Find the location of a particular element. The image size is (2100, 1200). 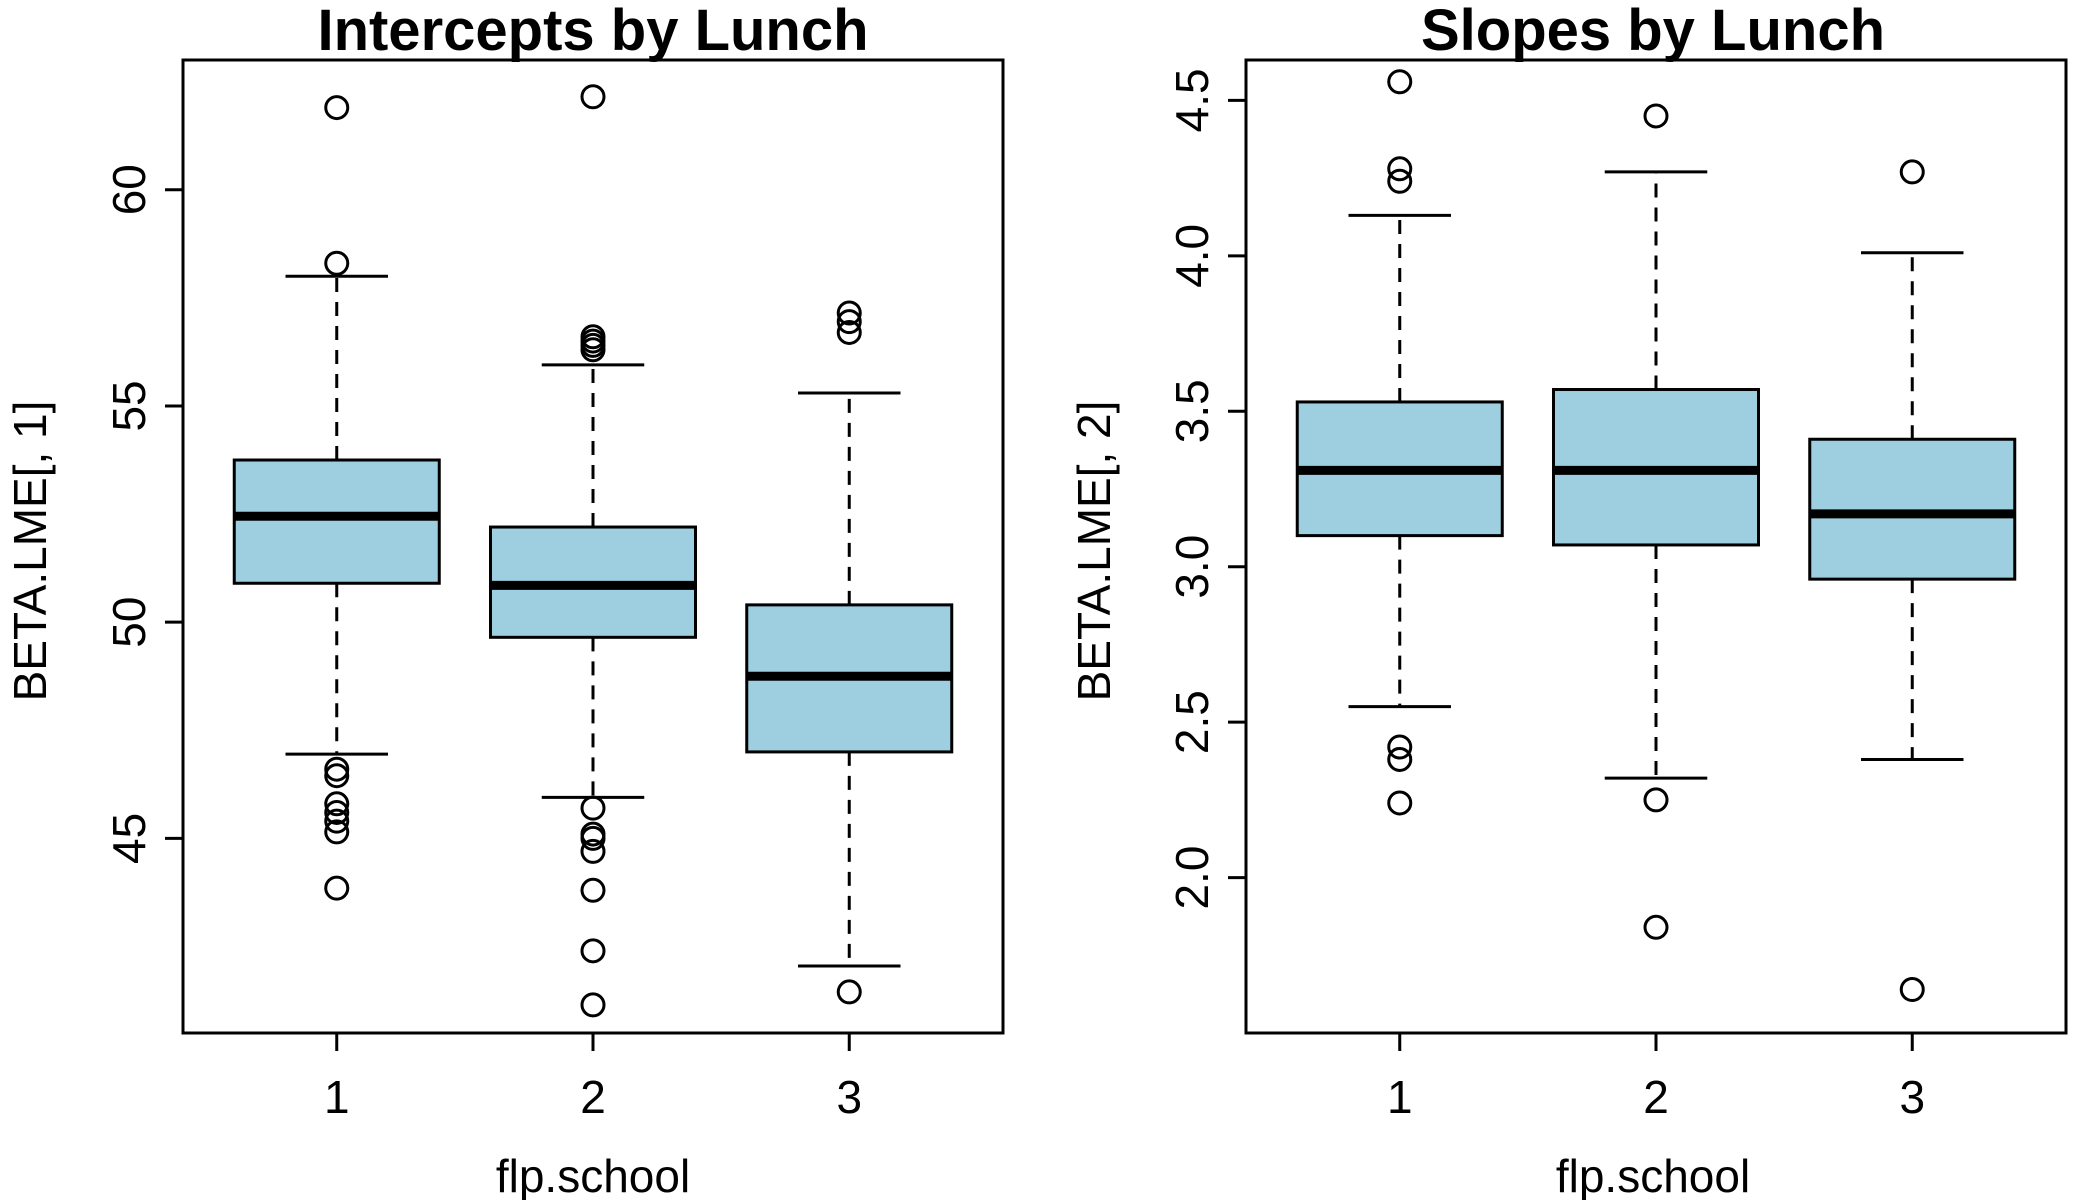

y-axis-label: BETA.LME[, 2] is located at coordinates (1094, 551).